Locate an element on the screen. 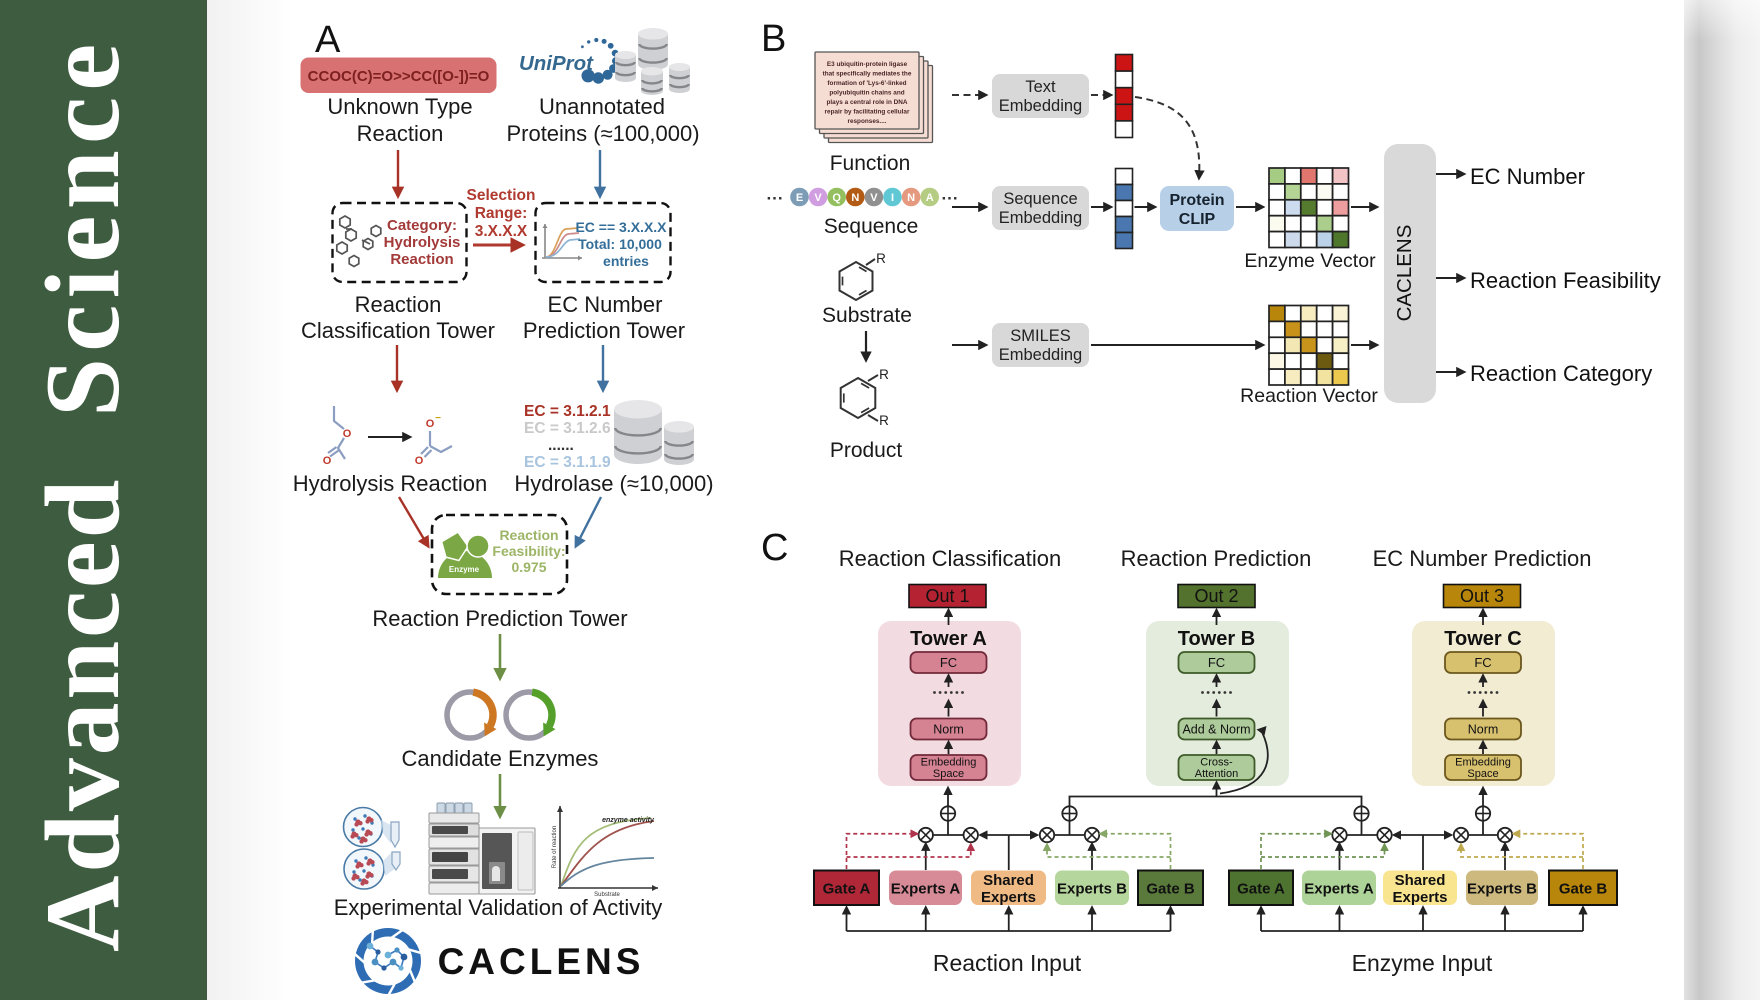 The height and width of the screenshot is (1000, 1760). svg-text: Tower B is located at coordinates (1216, 639).